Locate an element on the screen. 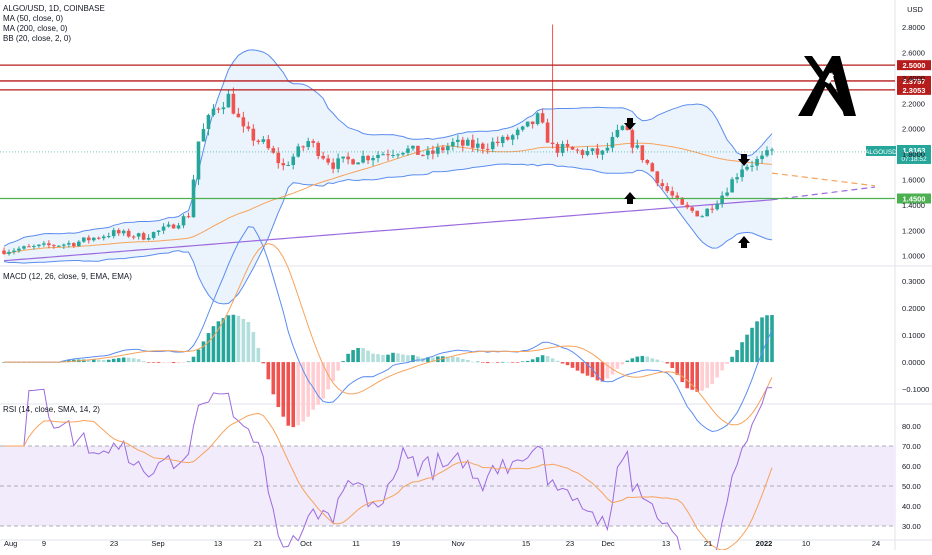 This screenshot has width=932, height=555. time-tick-label: Aug is located at coordinates (10, 543).